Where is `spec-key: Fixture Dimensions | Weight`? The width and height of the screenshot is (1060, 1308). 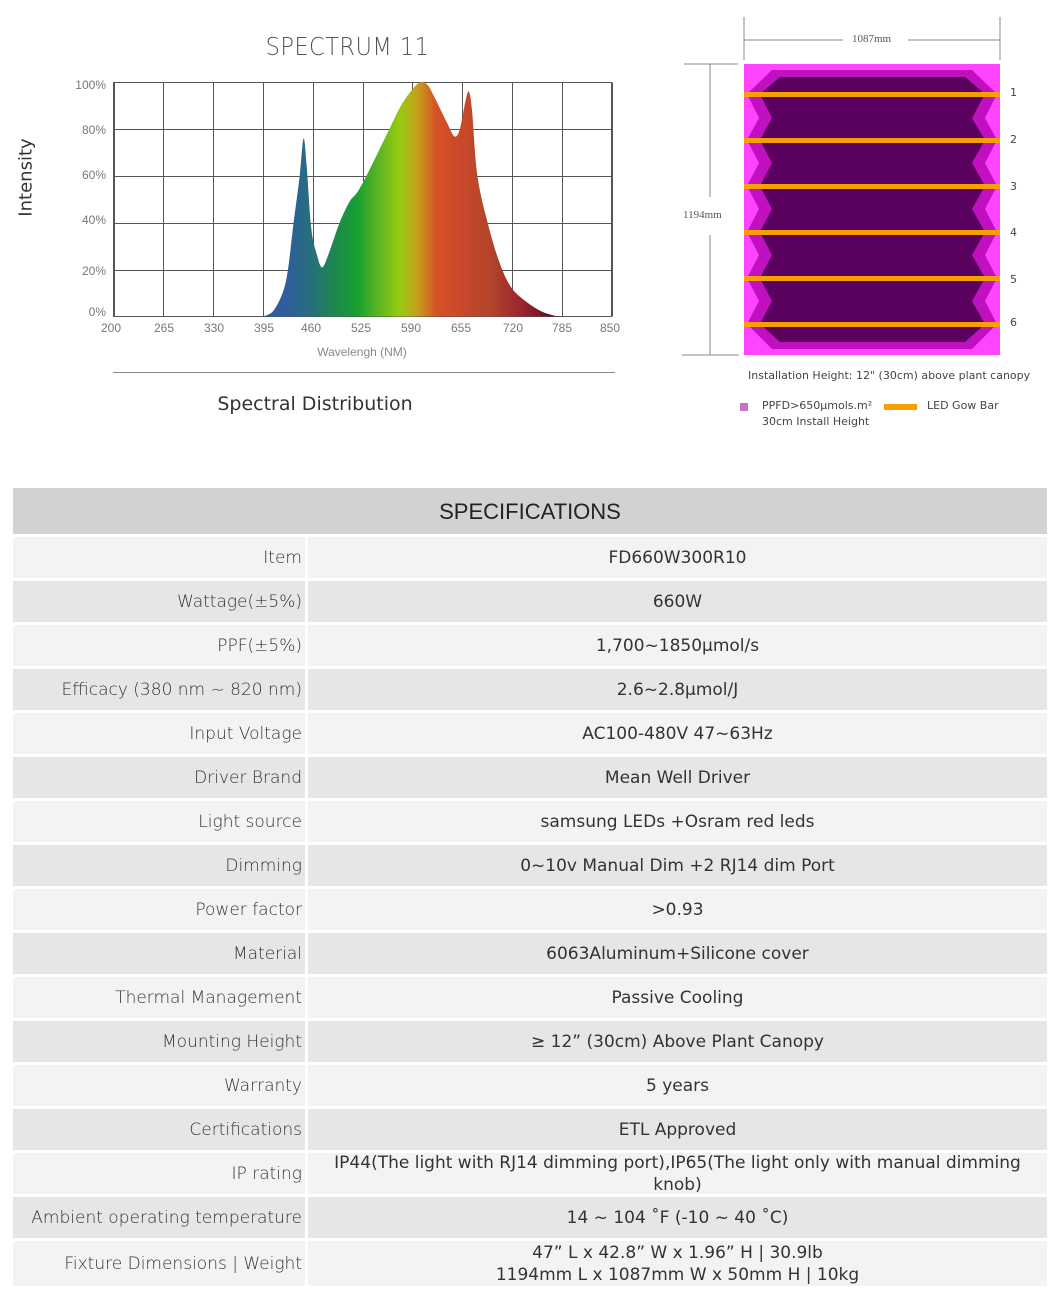
spec-key: Fixture Dimensions | Weight is located at coordinates (159, 1263).